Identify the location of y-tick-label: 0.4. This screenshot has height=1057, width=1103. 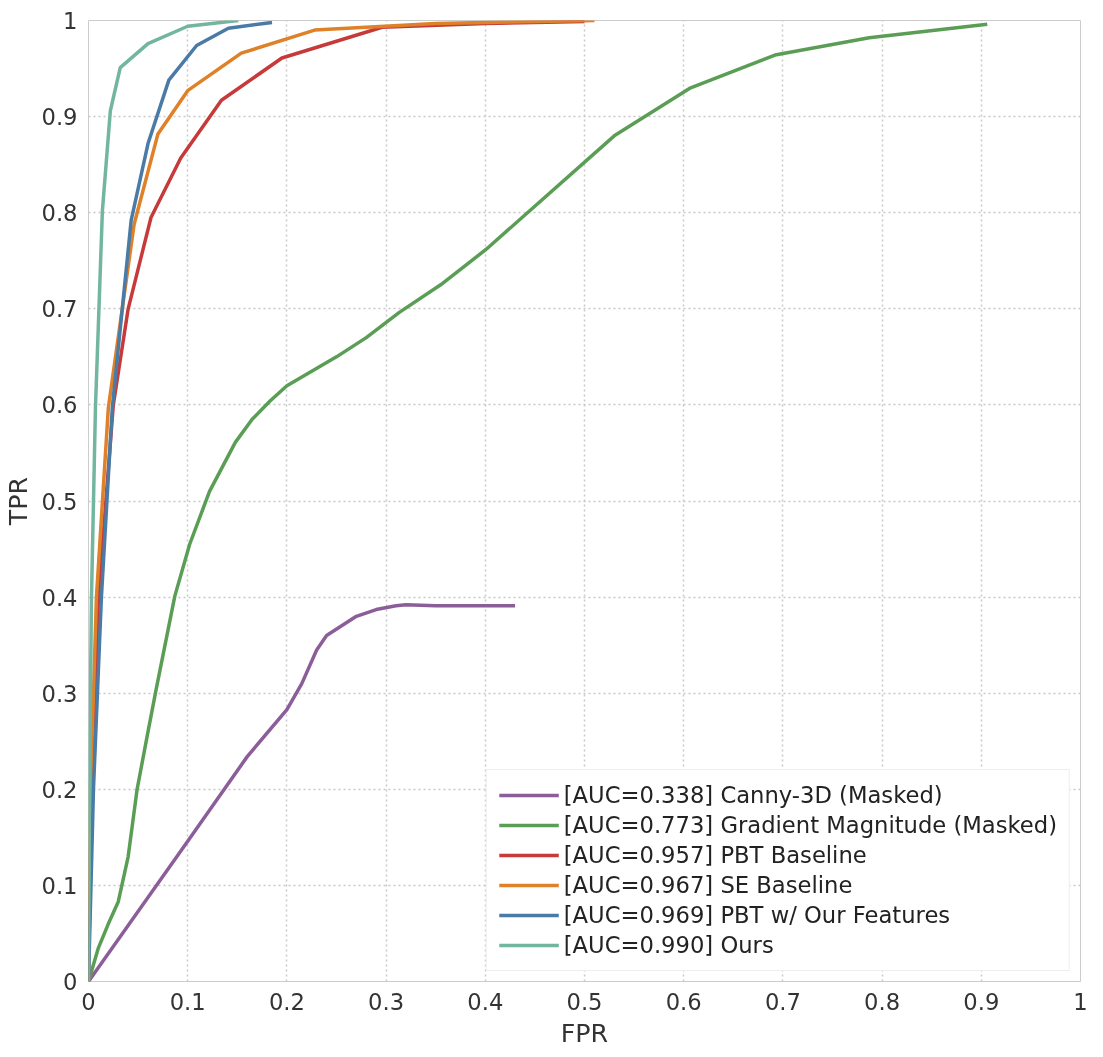
(59, 597).